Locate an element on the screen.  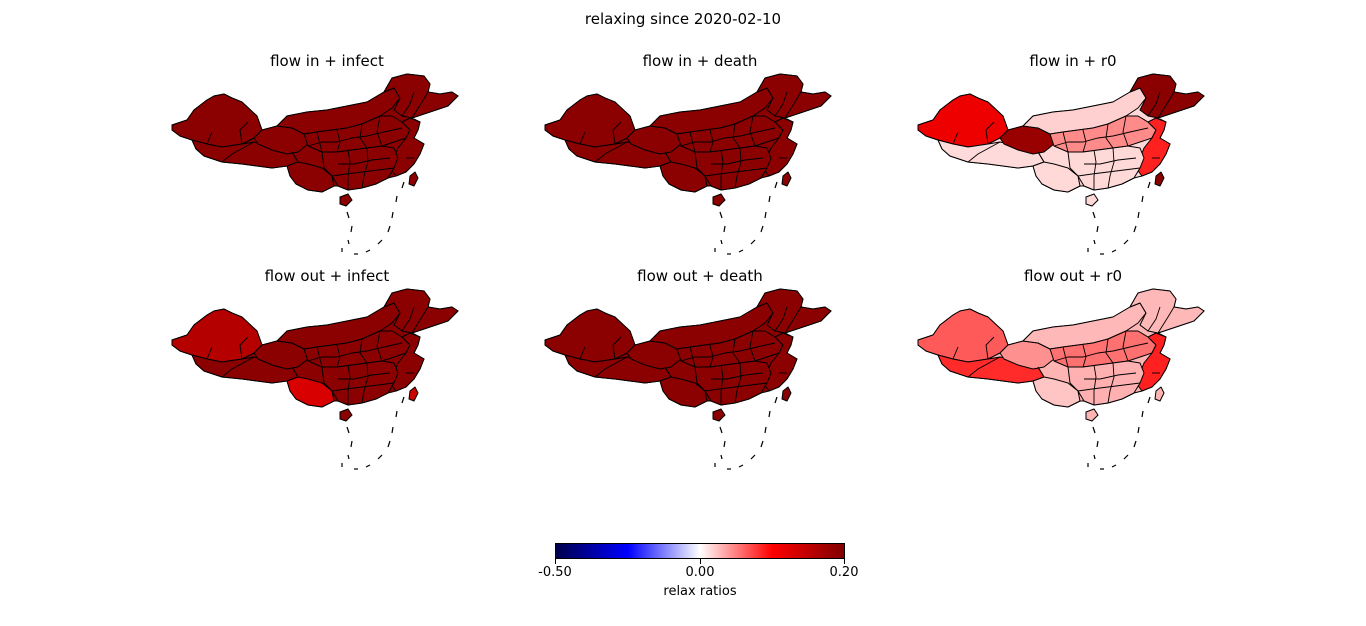
colorbar-label: relax ratios is located at coordinates (700, 591).